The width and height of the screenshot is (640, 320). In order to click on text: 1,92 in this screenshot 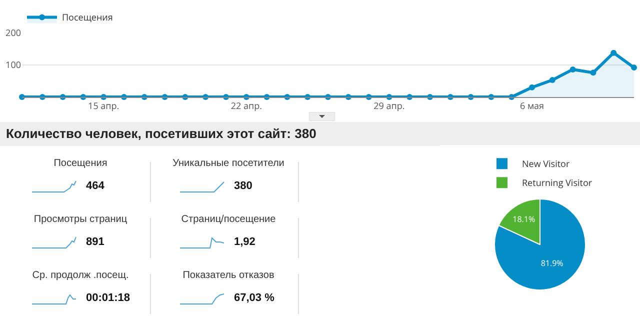, I will do `click(245, 242)`.